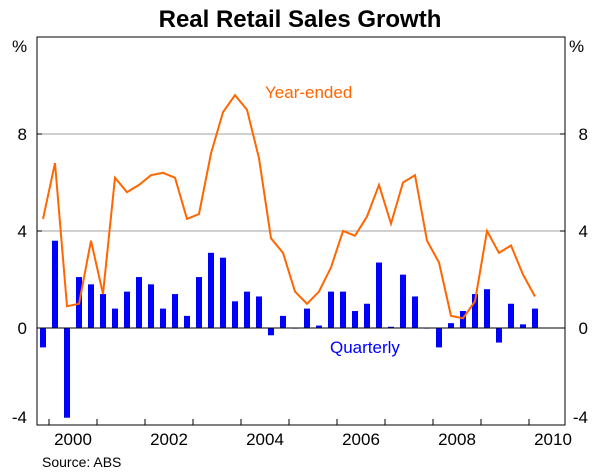 The image size is (600, 475). Describe the element at coordinates (580, 417) in the screenshot. I see `y-tick-label-right: -4` at that location.